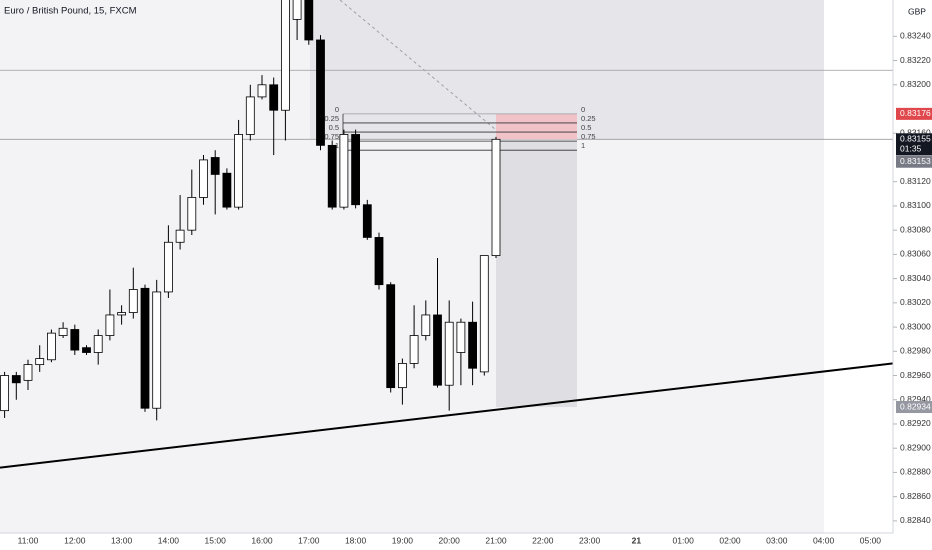 This screenshot has width=932, height=550. Describe the element at coordinates (536, 126) in the screenshot. I see `target-zone` at that location.